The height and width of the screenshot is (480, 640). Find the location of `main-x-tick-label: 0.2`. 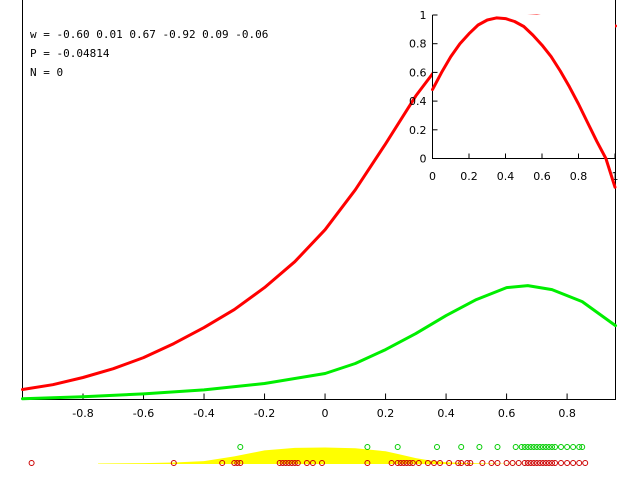

main-x-tick-label: 0.2 is located at coordinates (386, 413).